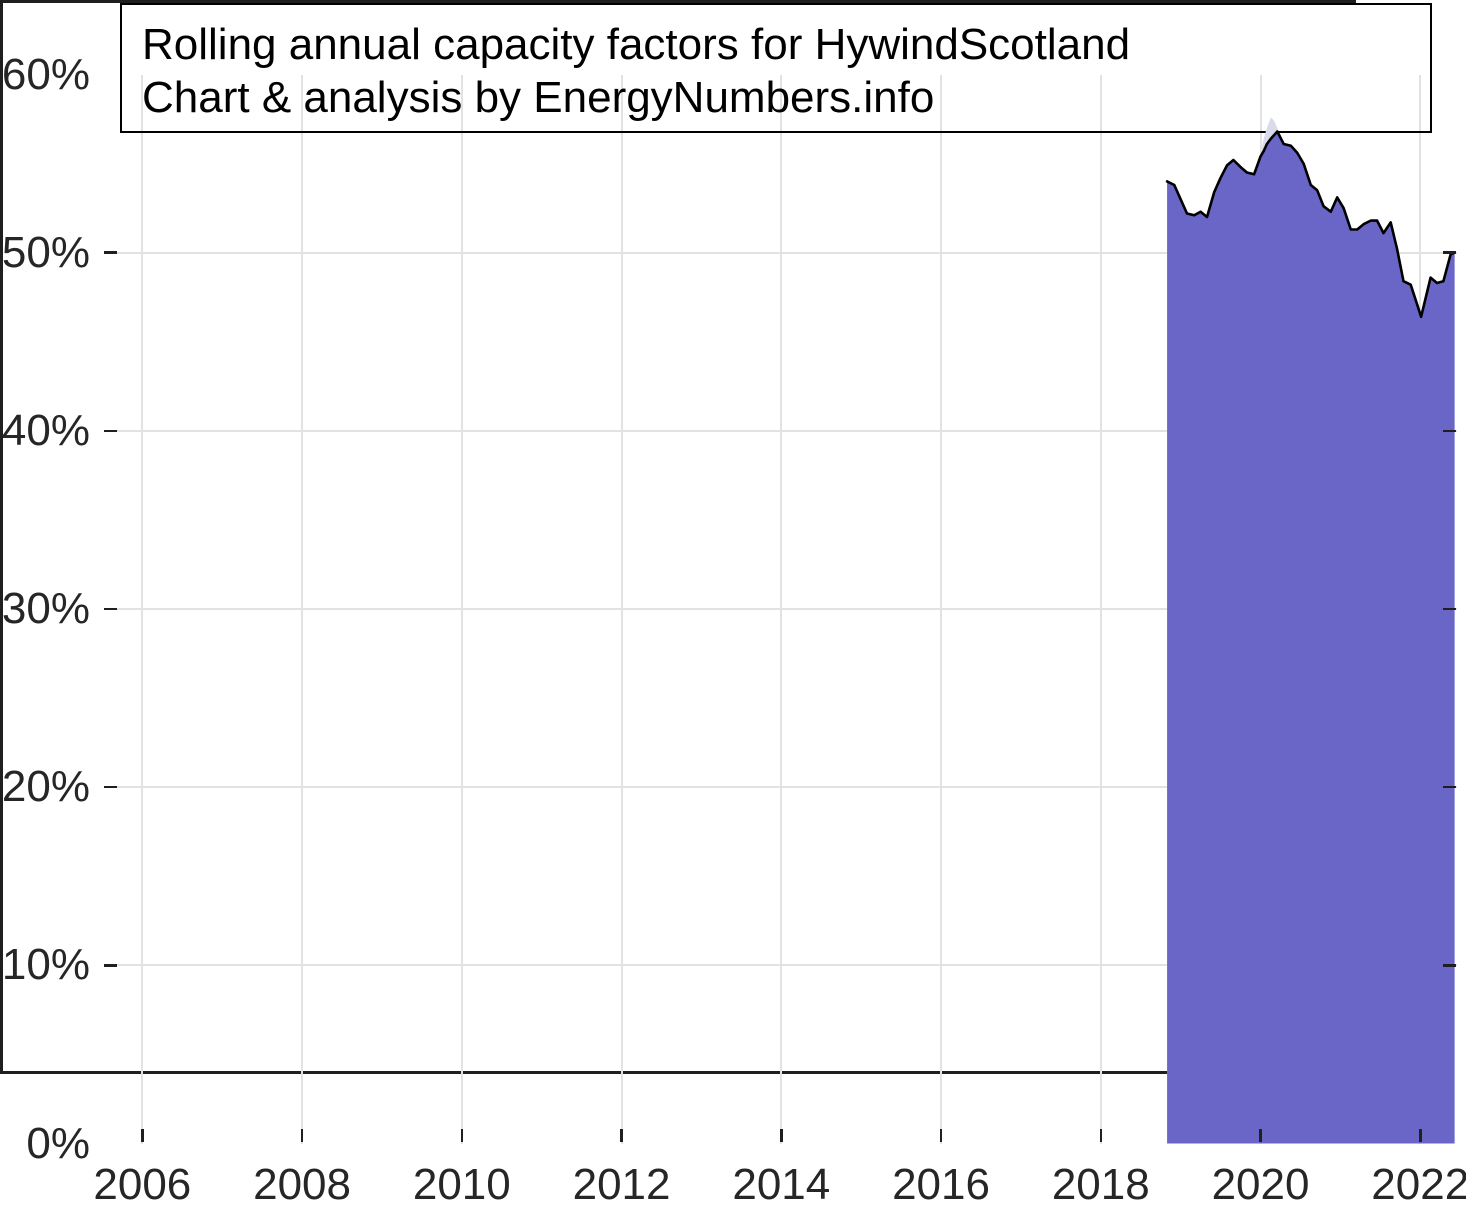 The image size is (1466, 1208). Describe the element at coordinates (678, 1072) in the screenshot. I see `plot-border-top` at that location.